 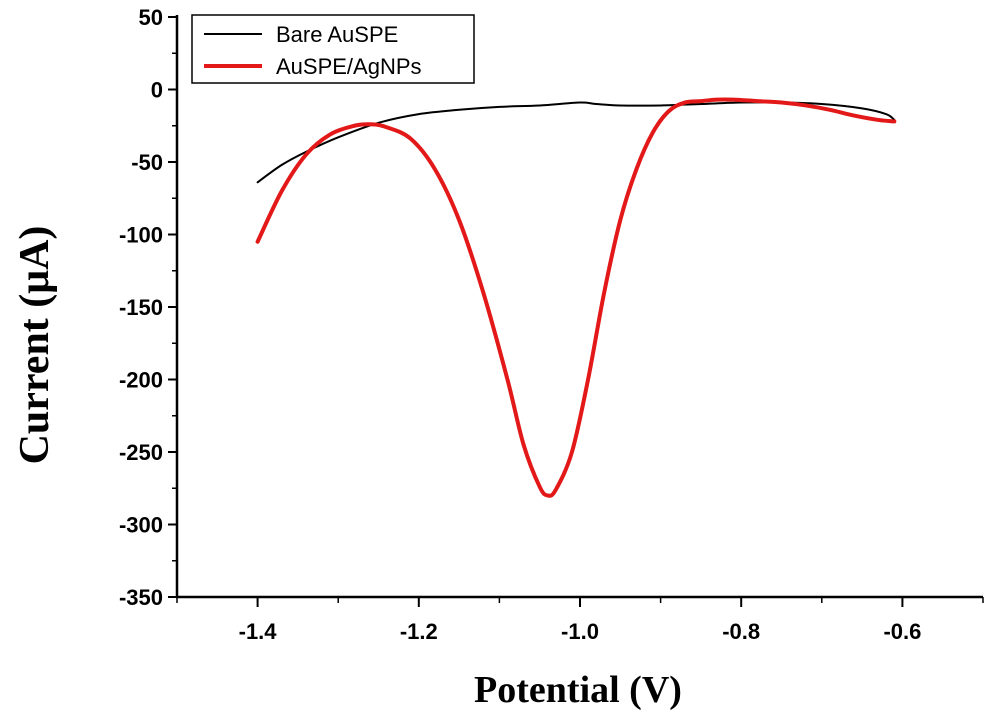 What do you see at coordinates (141, 307) in the screenshot?
I see `y-tick-label: -150` at bounding box center [141, 307].